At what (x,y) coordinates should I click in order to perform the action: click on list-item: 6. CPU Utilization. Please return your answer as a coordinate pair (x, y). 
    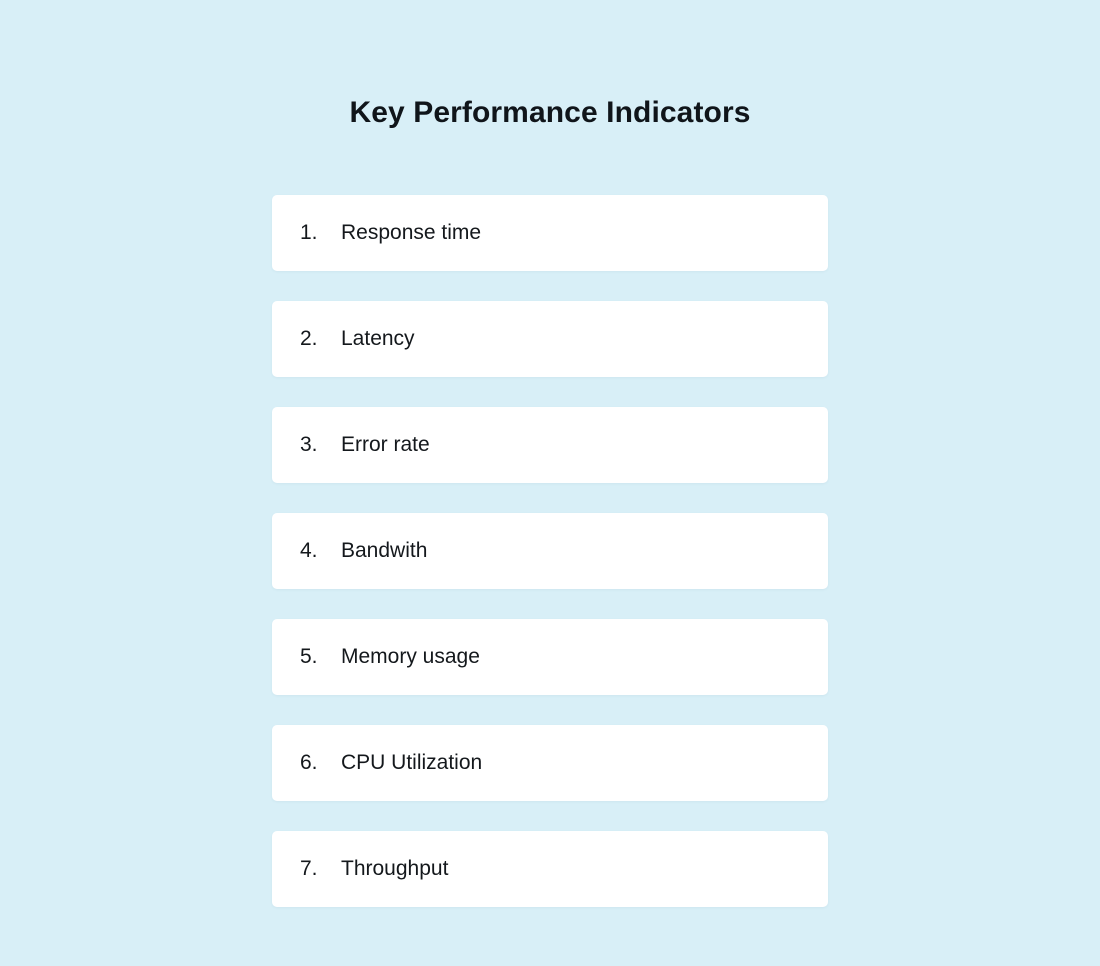
    Looking at the image, I should click on (550, 763).